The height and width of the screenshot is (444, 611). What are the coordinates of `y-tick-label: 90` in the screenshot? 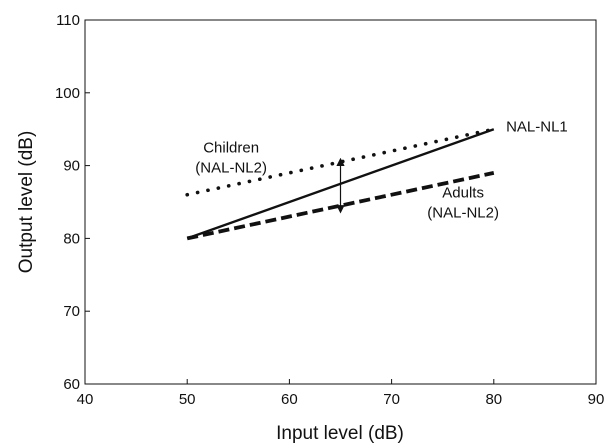 It's located at (71, 166).